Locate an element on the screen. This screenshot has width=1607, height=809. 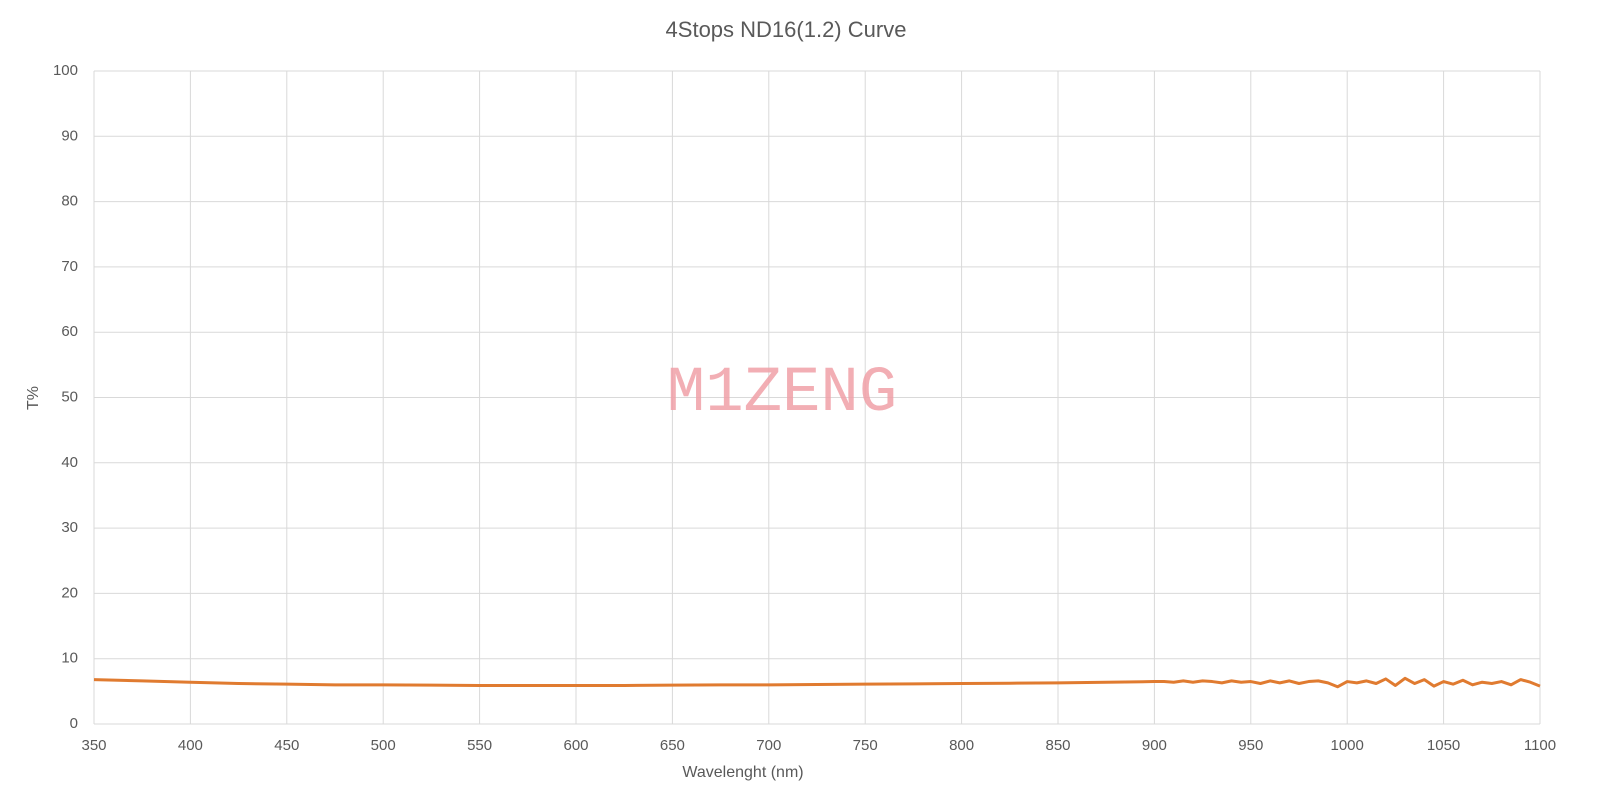
x-tick-label: 950 is located at coordinates (1250, 745).